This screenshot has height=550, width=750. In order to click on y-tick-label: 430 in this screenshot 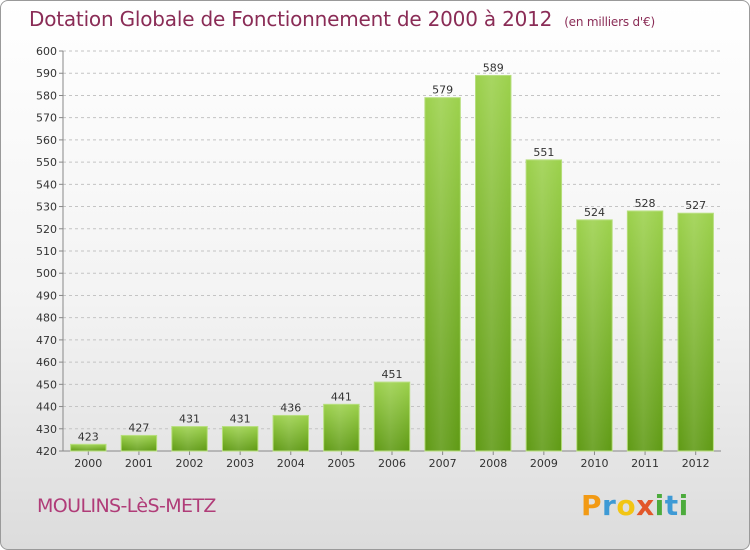, I will do `click(46, 429)`.